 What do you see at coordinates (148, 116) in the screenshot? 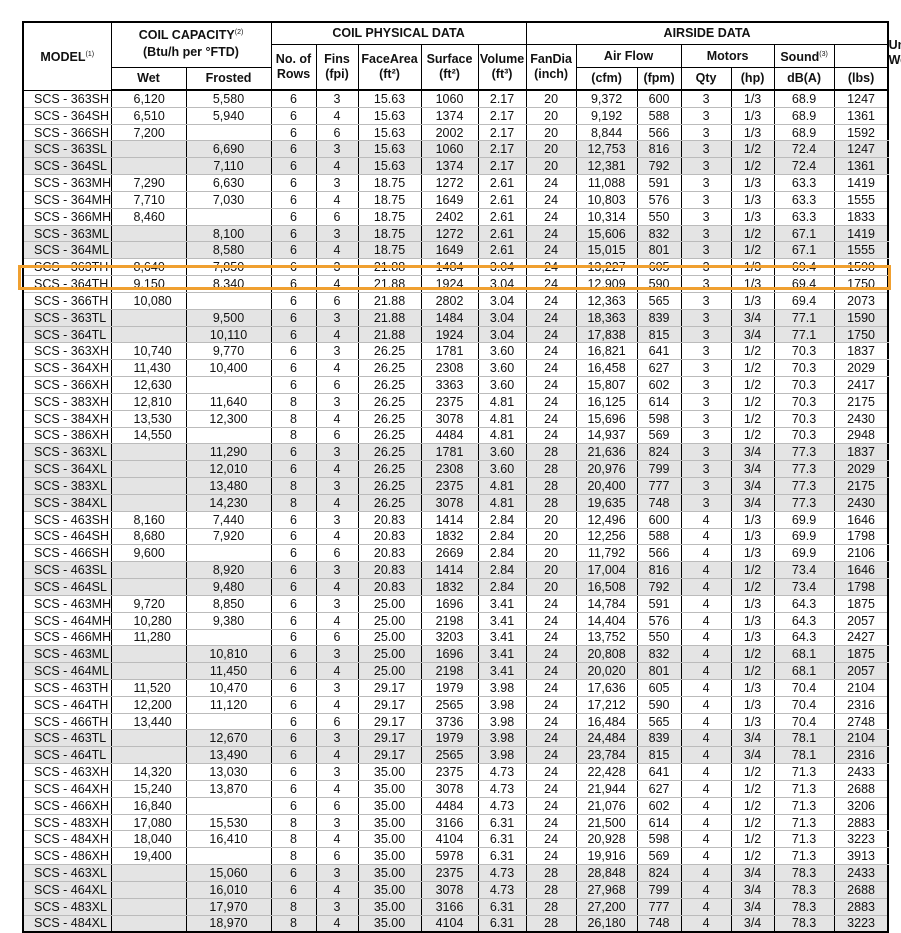
I see `table-cell: 6,510` at bounding box center [148, 116].